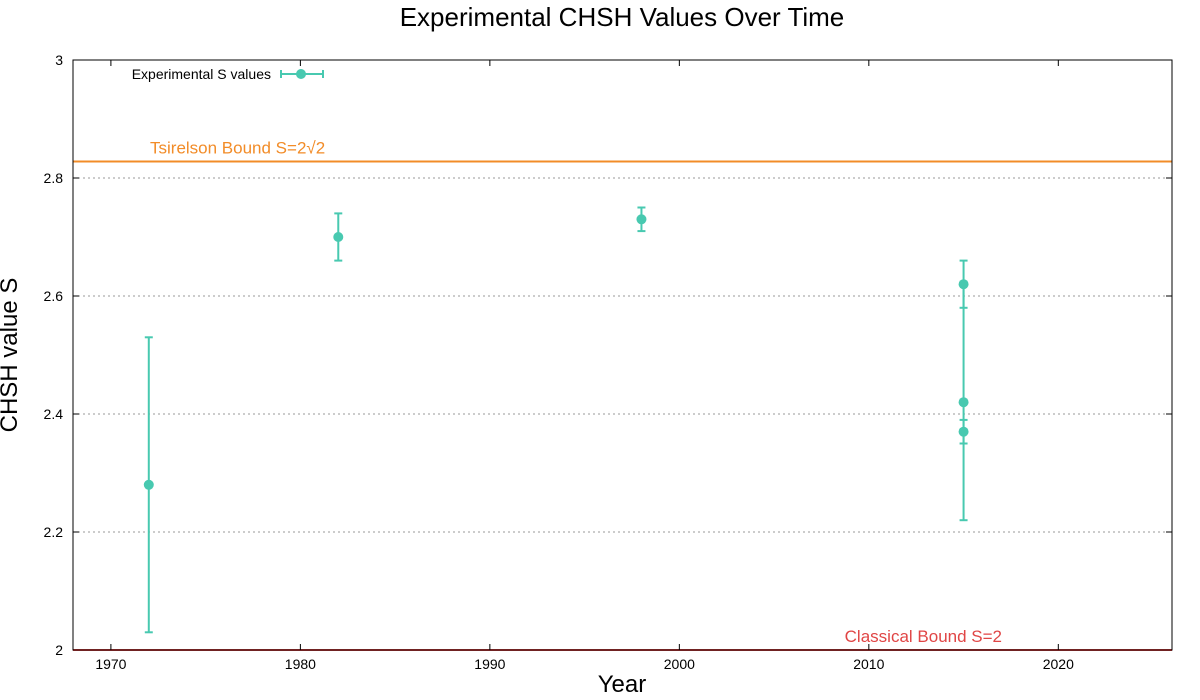 The width and height of the screenshot is (1200, 700). Describe the element at coordinates (110, 664) in the screenshot. I see `x-tick-label: 1970` at that location.